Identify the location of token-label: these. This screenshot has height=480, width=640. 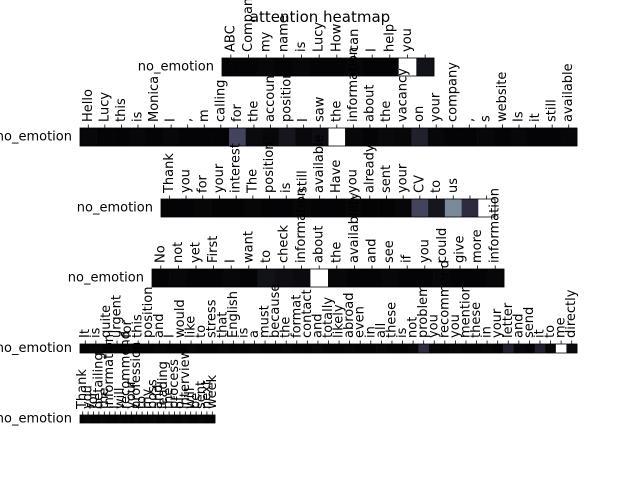
(476, 320).